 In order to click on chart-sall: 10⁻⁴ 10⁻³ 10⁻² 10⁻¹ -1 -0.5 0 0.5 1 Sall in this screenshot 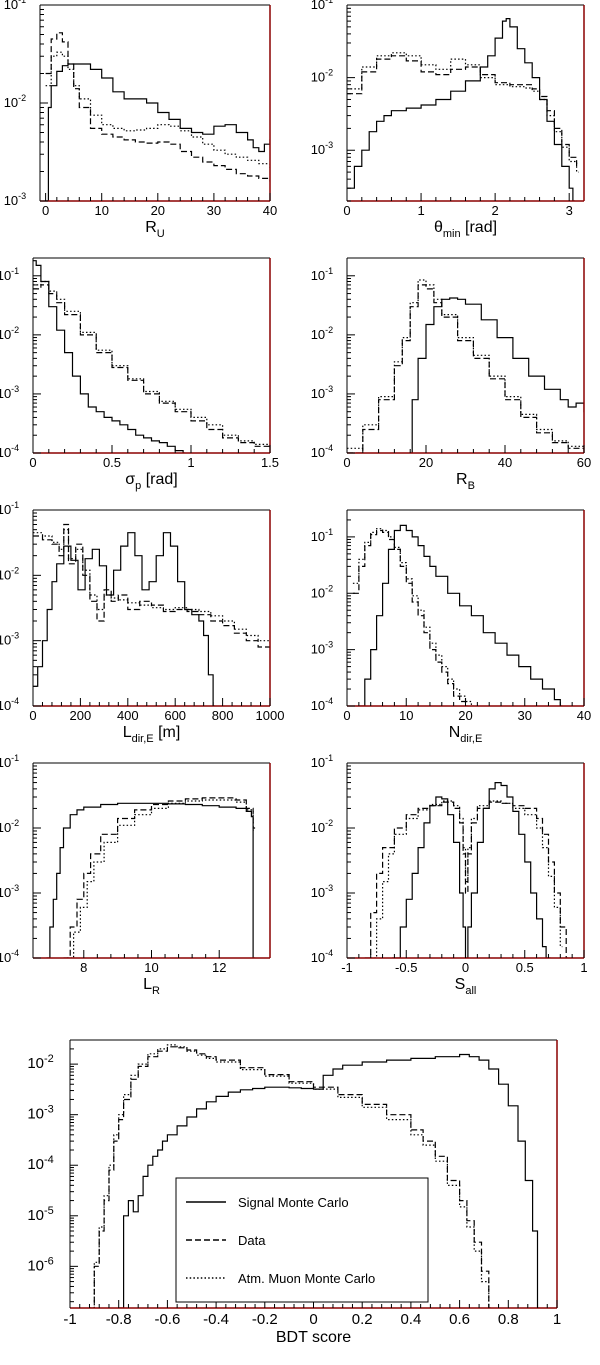, I will do `click(449, 875)`.